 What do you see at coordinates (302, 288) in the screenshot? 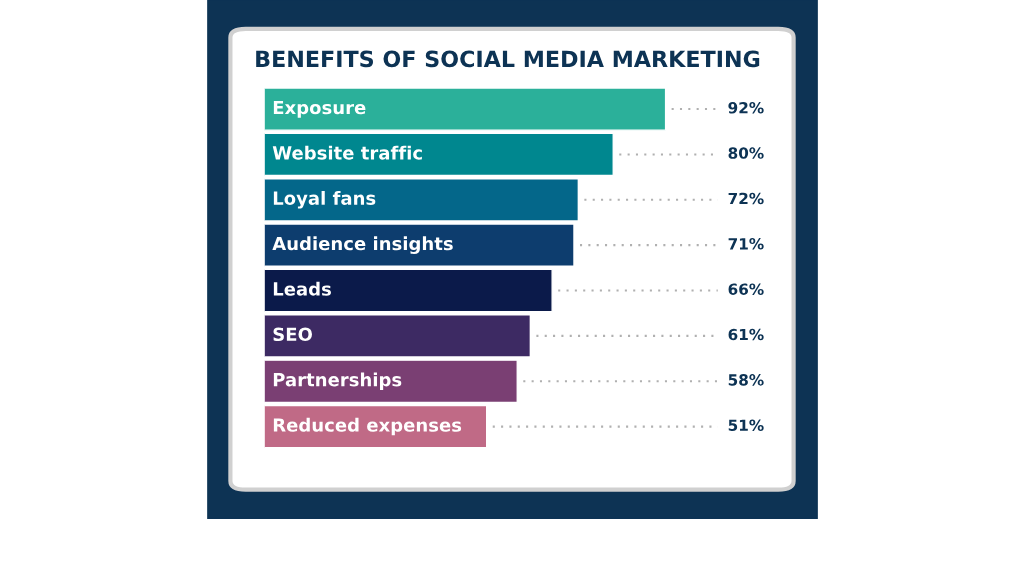
I see `y-tick-label: Leads` at bounding box center [302, 288].